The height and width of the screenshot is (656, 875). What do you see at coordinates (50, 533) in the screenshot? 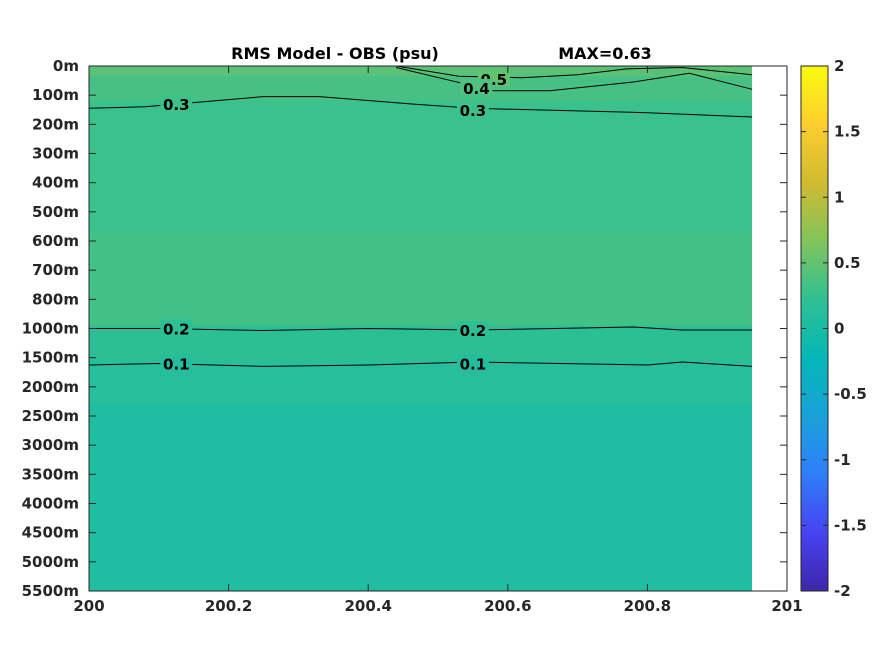
I see `y-tick-label: 4500m` at bounding box center [50, 533].